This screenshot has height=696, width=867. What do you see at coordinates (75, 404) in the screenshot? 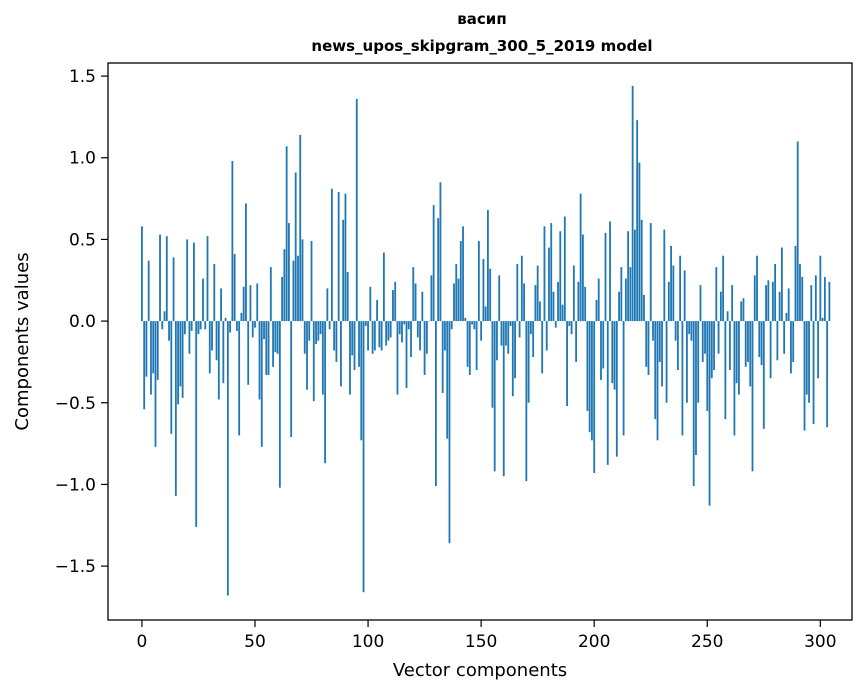
I see `y-tick-label: −0.5` at bounding box center [75, 404].